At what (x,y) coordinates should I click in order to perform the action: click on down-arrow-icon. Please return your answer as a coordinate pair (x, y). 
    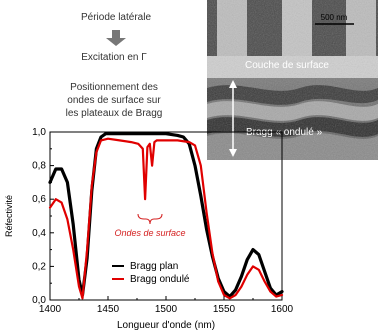
    Looking at the image, I should click on (116, 38).